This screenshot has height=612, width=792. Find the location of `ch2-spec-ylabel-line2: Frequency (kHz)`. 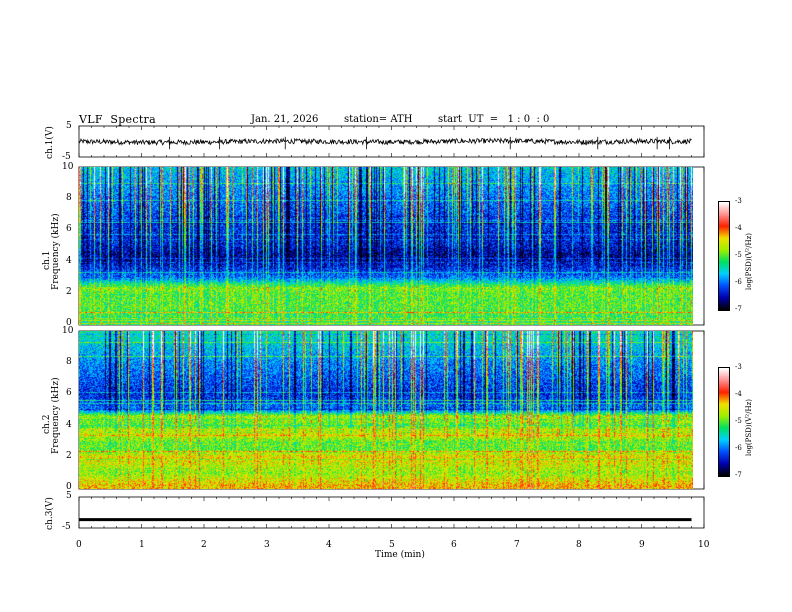

ch2-spec-ylabel-line2: Frequency (kHz) is located at coordinates (56, 415).